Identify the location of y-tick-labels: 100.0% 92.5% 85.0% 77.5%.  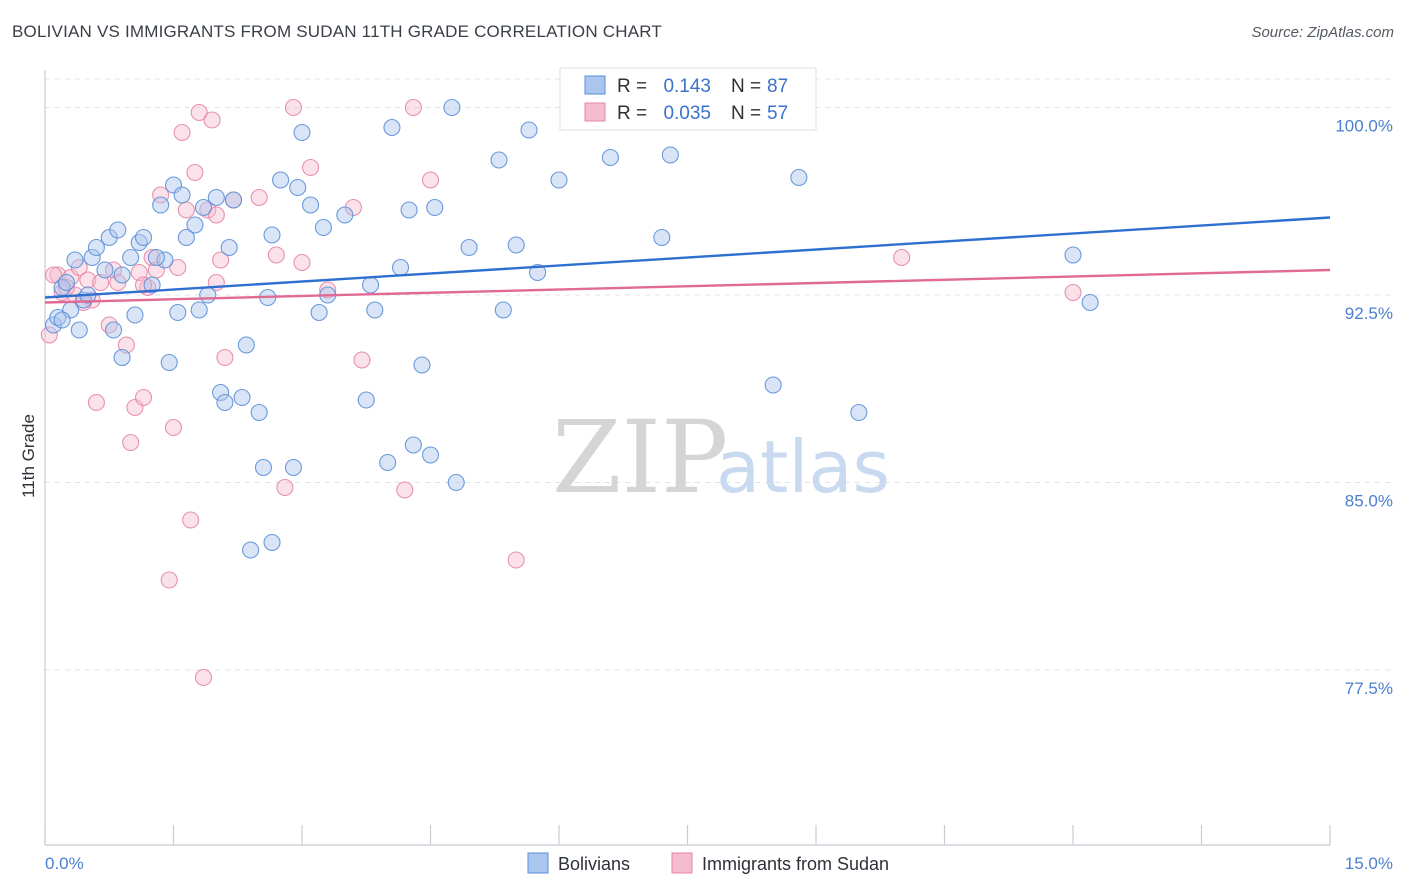
(1364, 408).